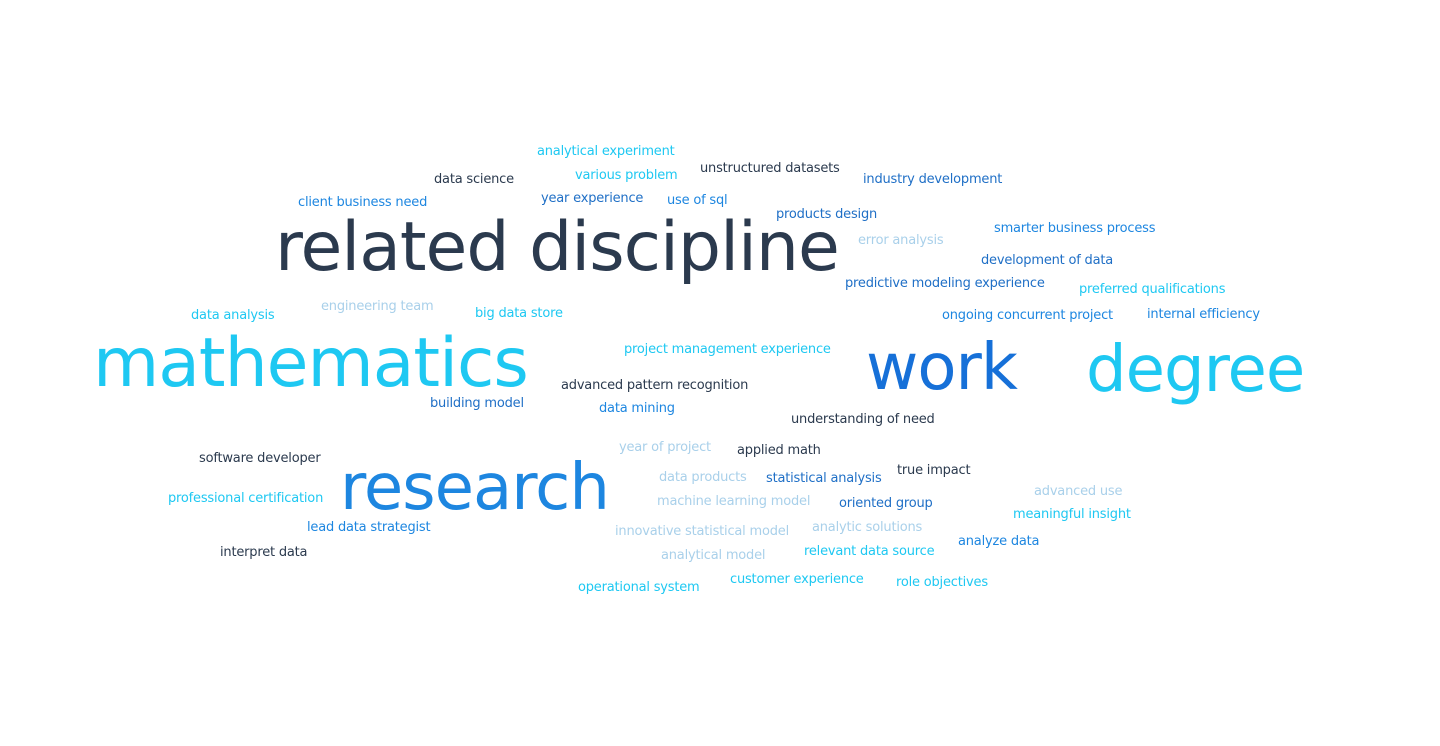  Describe the element at coordinates (369, 527) in the screenshot. I see `word-lead-data-strategist: lead data strategist` at that location.